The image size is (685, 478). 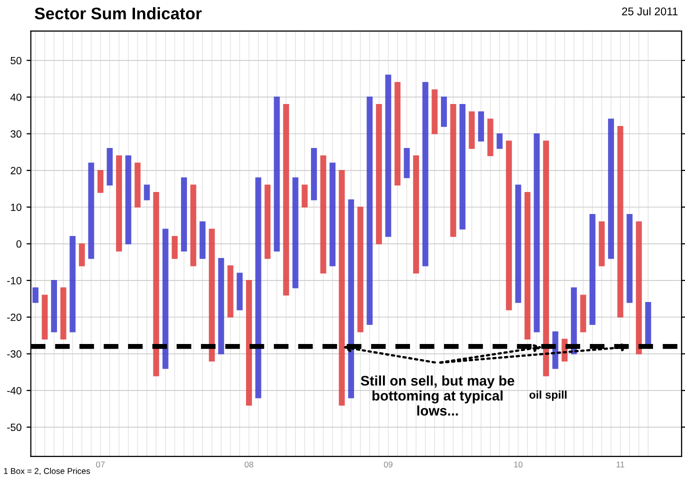 What do you see at coordinates (388, 465) in the screenshot?
I see `x-tick-label: 09` at bounding box center [388, 465].